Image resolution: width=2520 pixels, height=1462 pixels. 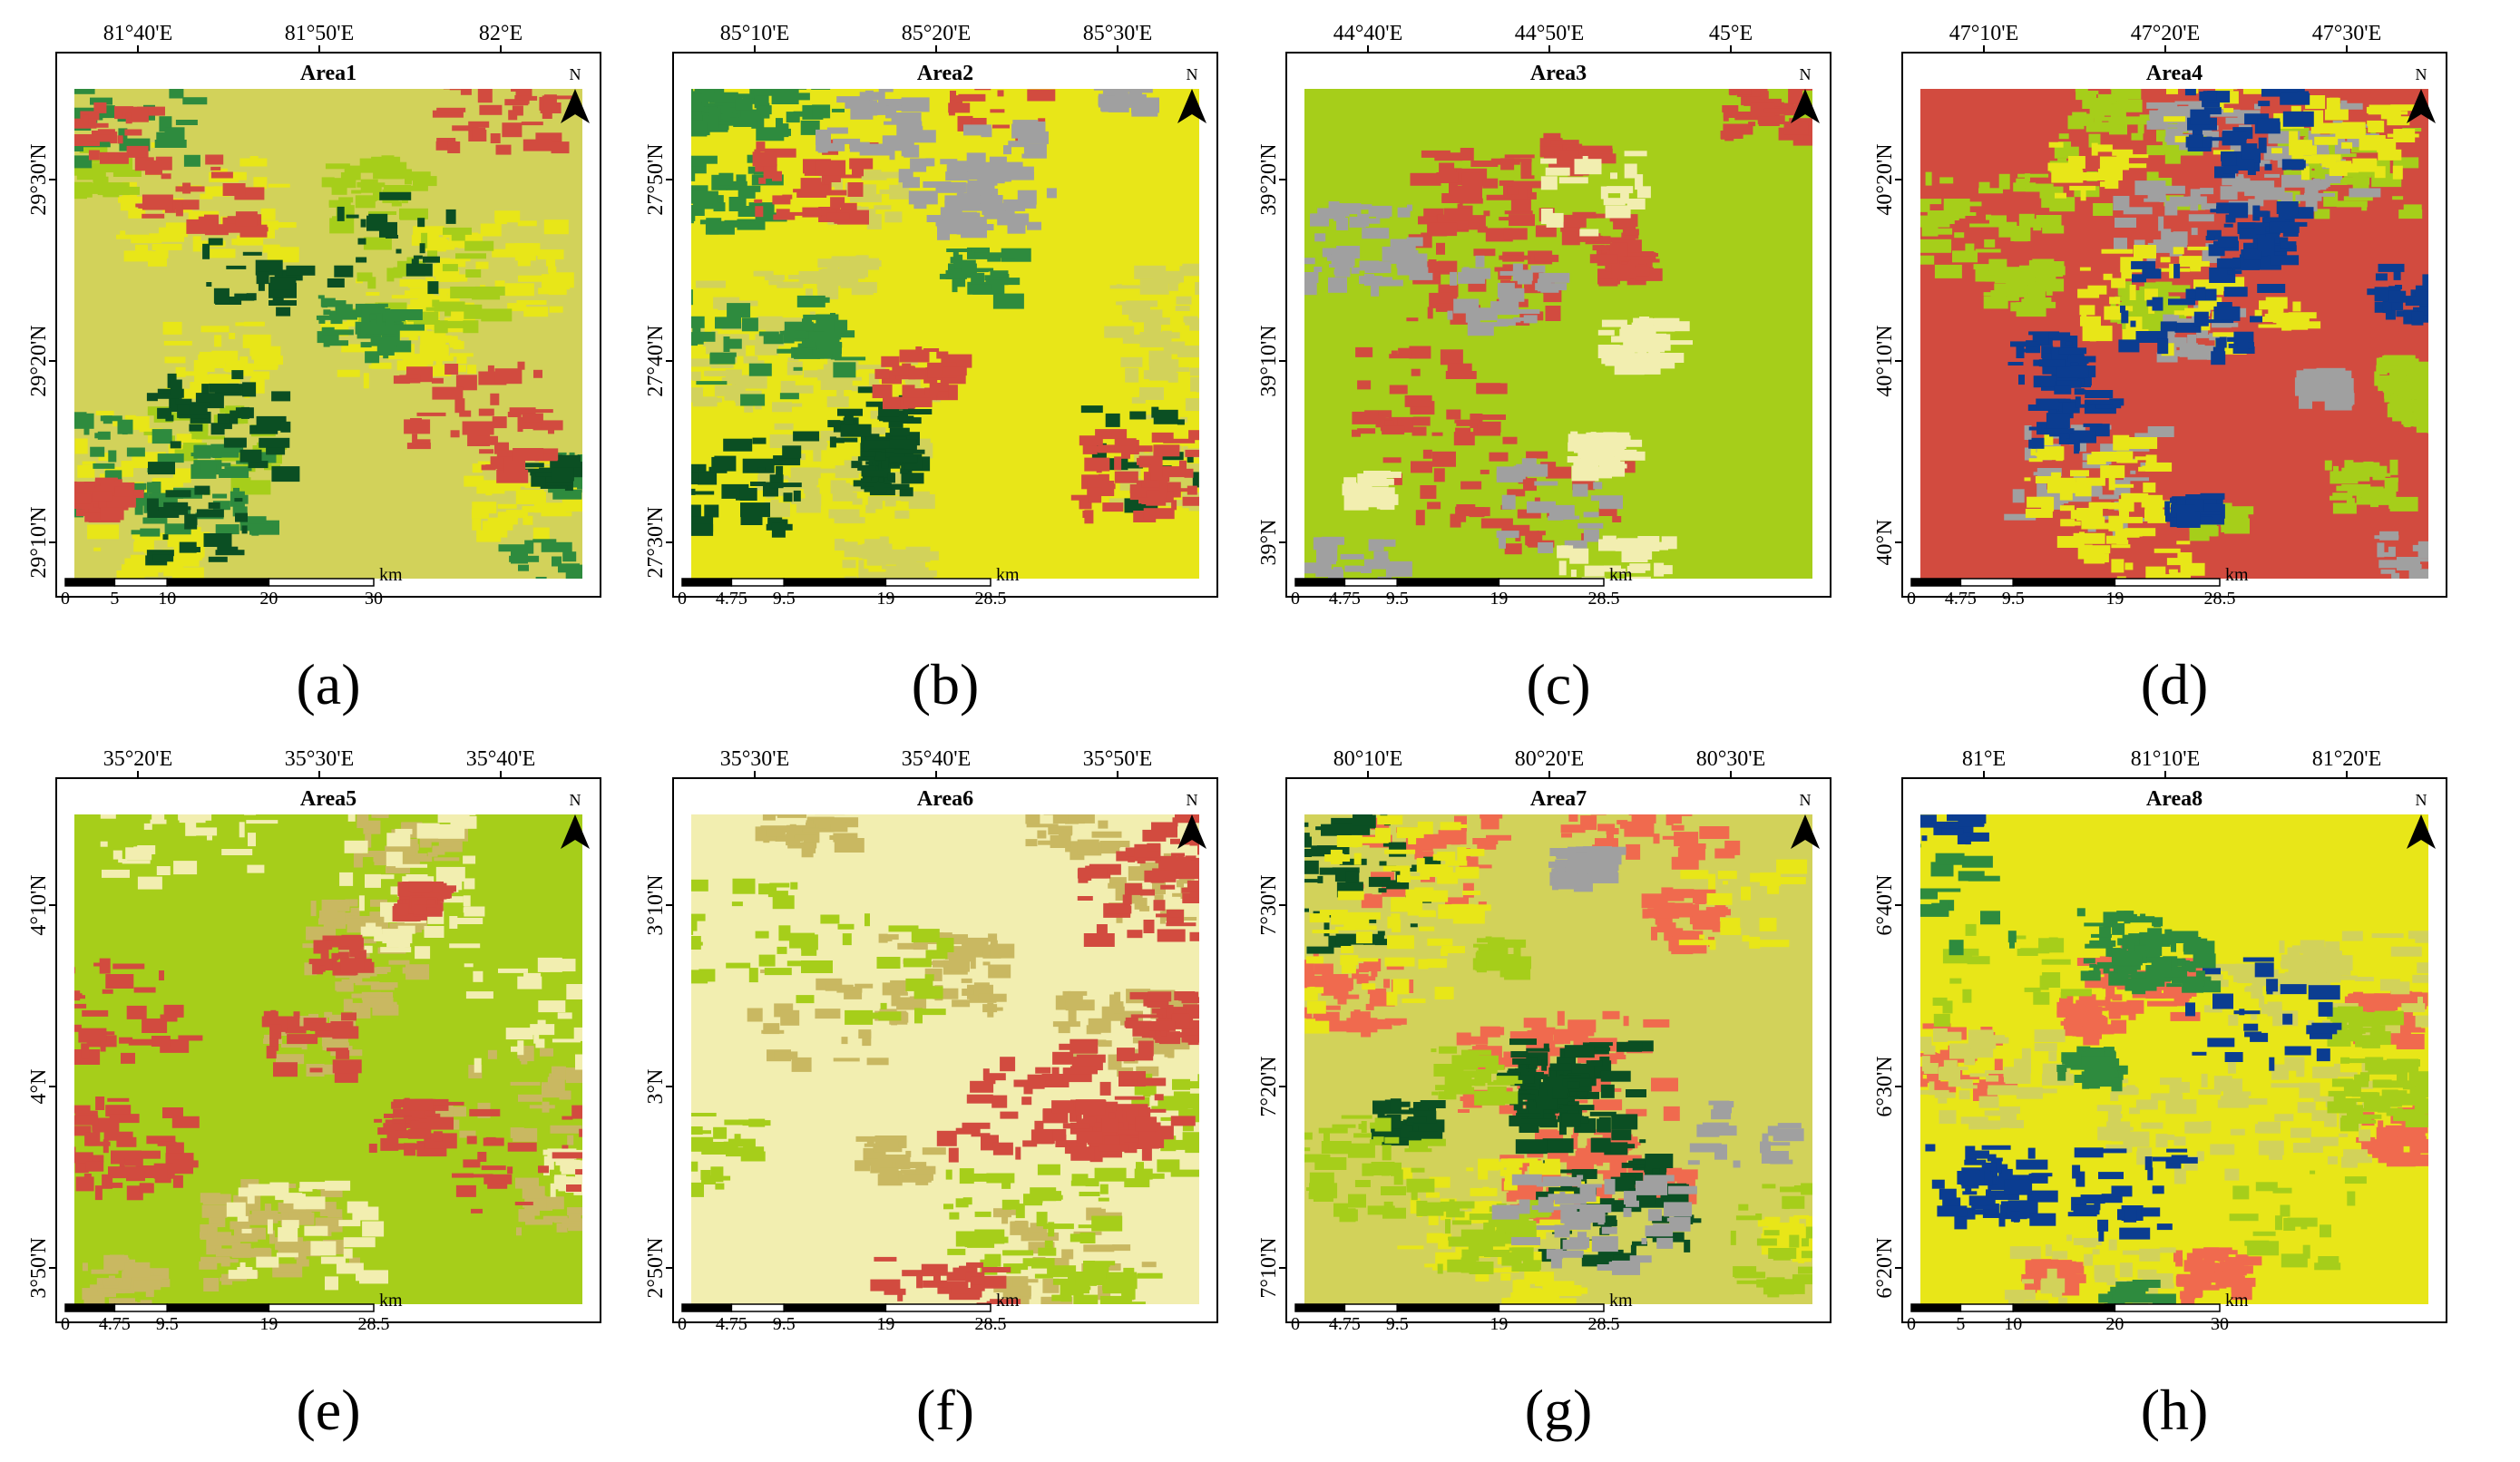 I want to click on latitude-label: 29°10'N, so click(x=39, y=542).